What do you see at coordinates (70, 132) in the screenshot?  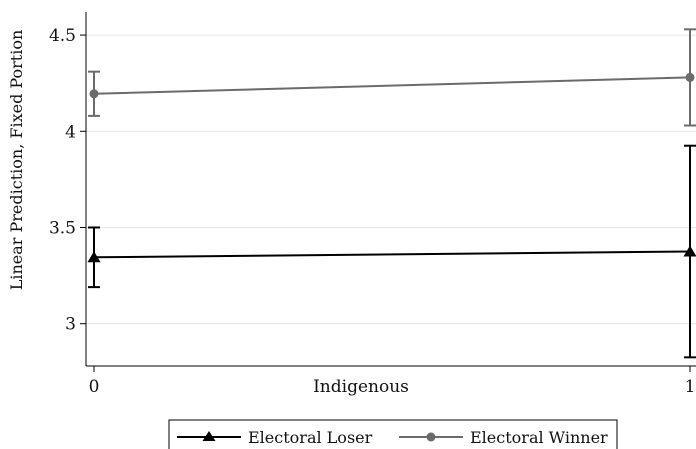 I see `y-tick-label-2: 4` at bounding box center [70, 132].